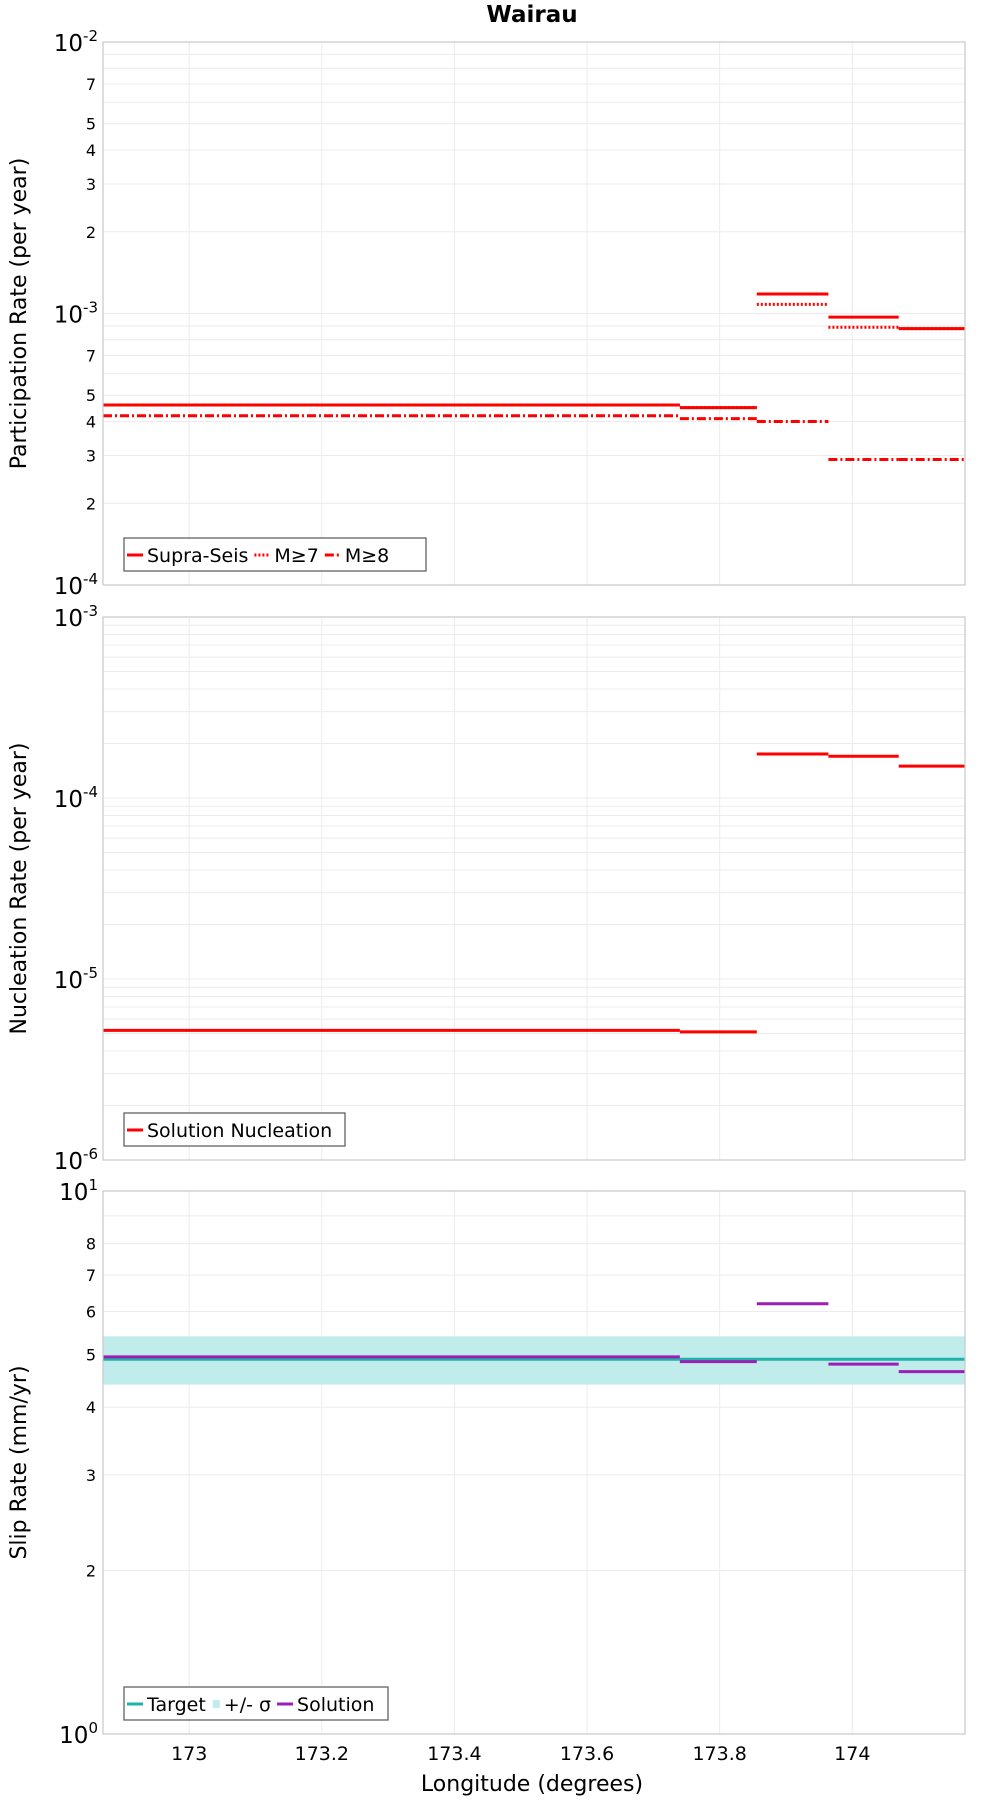 This screenshot has height=1800, width=1000. I want to click on legend-label: +/- σ, so click(247, 1705).